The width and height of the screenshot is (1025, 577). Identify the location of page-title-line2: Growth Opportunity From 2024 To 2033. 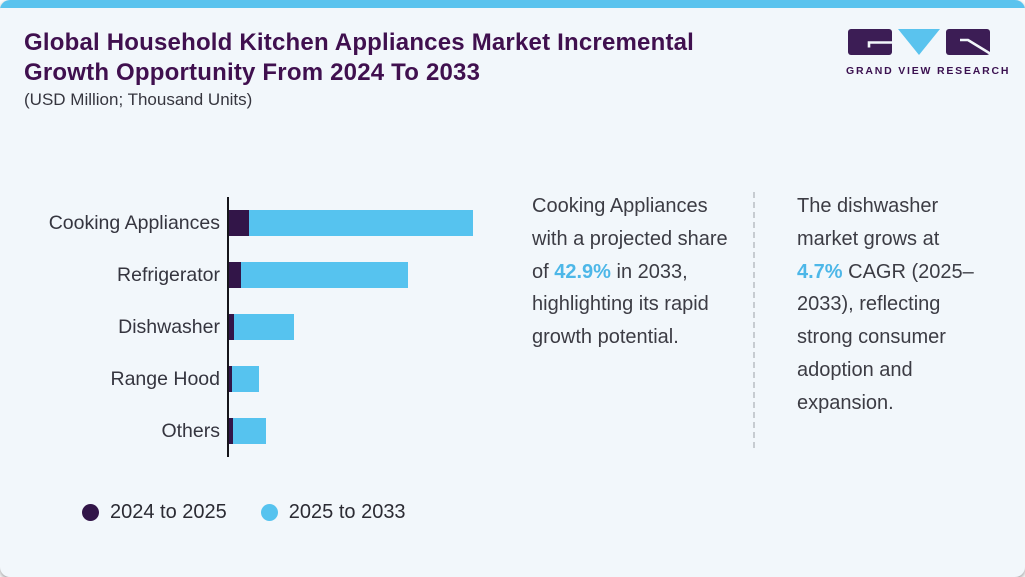
(252, 72).